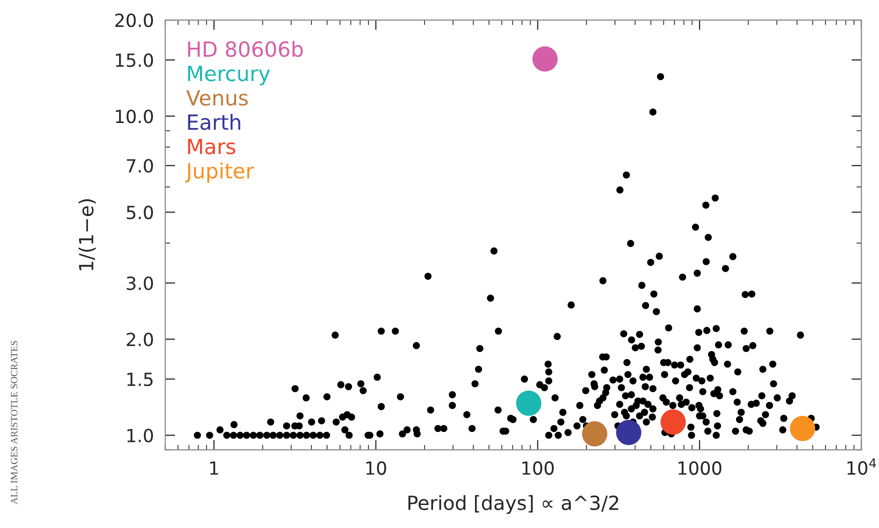 This screenshot has height=528, width=879. Describe the element at coordinates (87, 234) in the screenshot. I see `y-axis-title: 1/(1−e)` at that location.